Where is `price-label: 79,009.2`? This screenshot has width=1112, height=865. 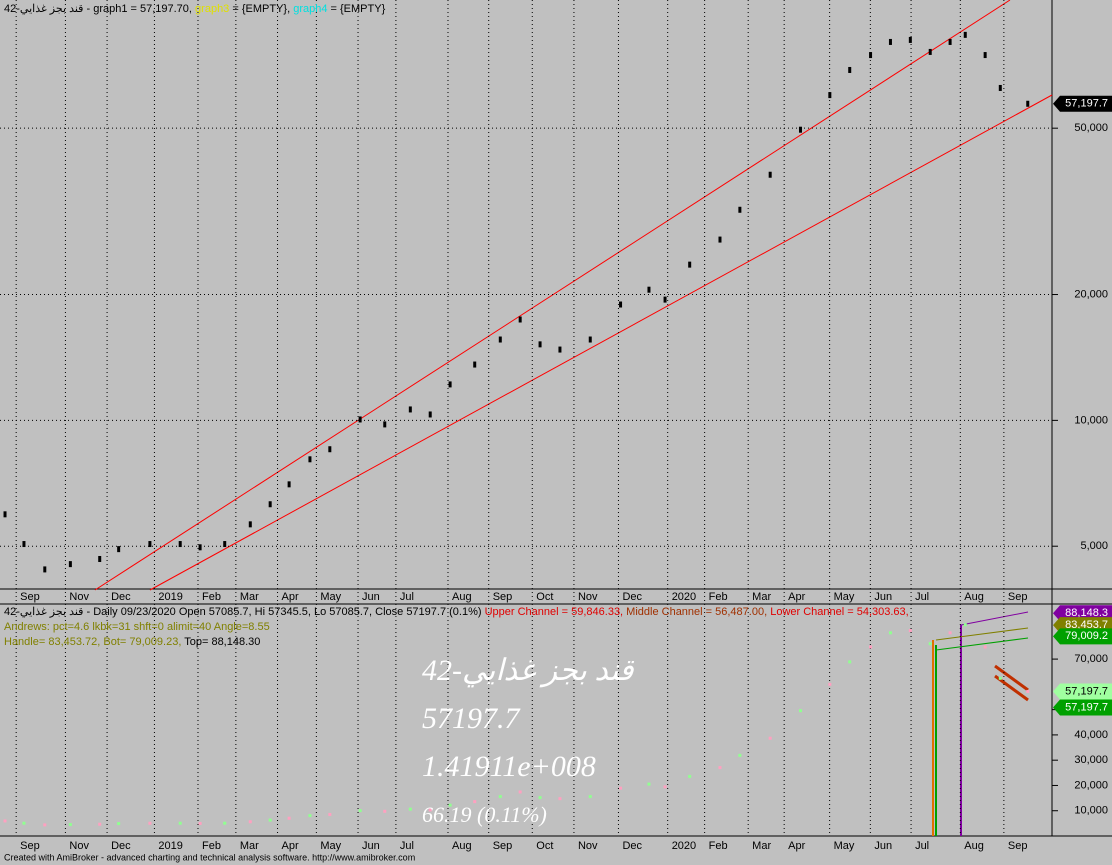 price-label: 79,009.2 is located at coordinates (1086, 636).